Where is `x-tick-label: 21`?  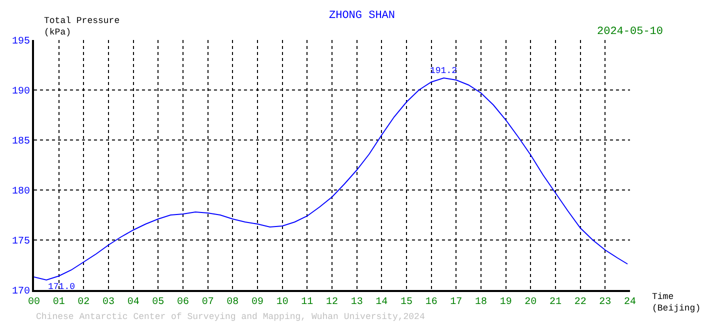
x-tick-label: 21 is located at coordinates (555, 302).